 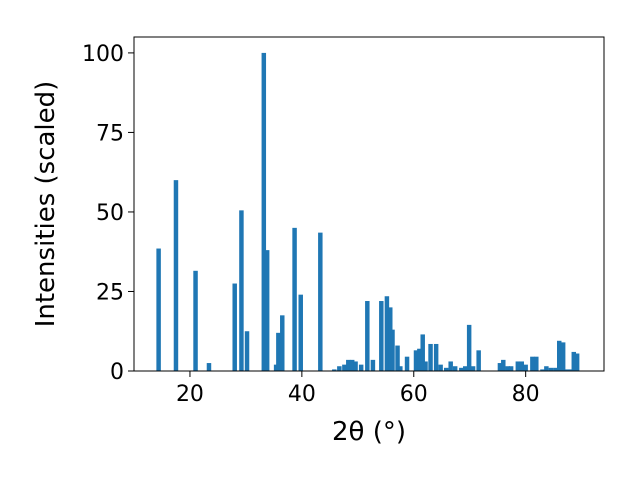 I want to click on y-tick-label: 50, so click(x=110, y=213).